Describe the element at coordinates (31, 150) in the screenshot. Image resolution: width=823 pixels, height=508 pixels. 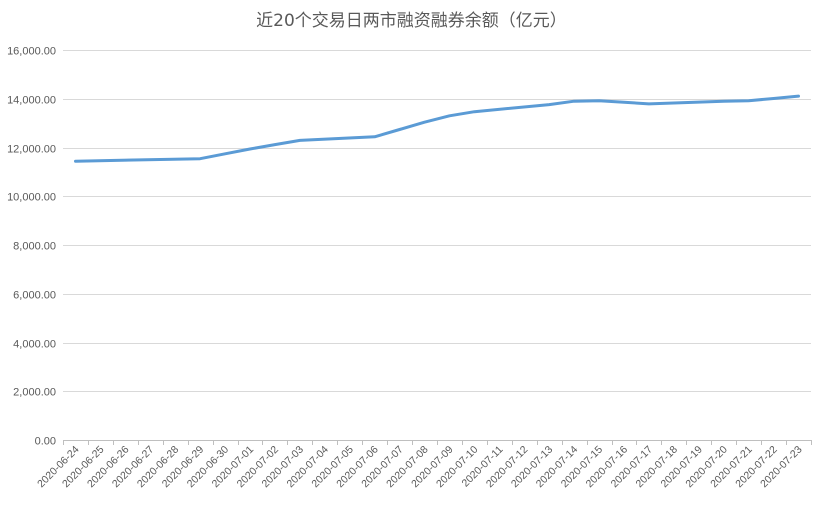
I see `y-tick-label: 12,000.00` at that location.